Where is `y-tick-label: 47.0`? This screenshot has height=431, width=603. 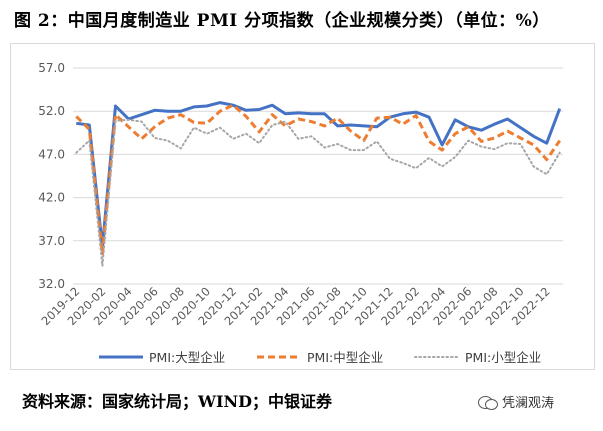
y-tick-label: 47.0 is located at coordinates (51, 154).